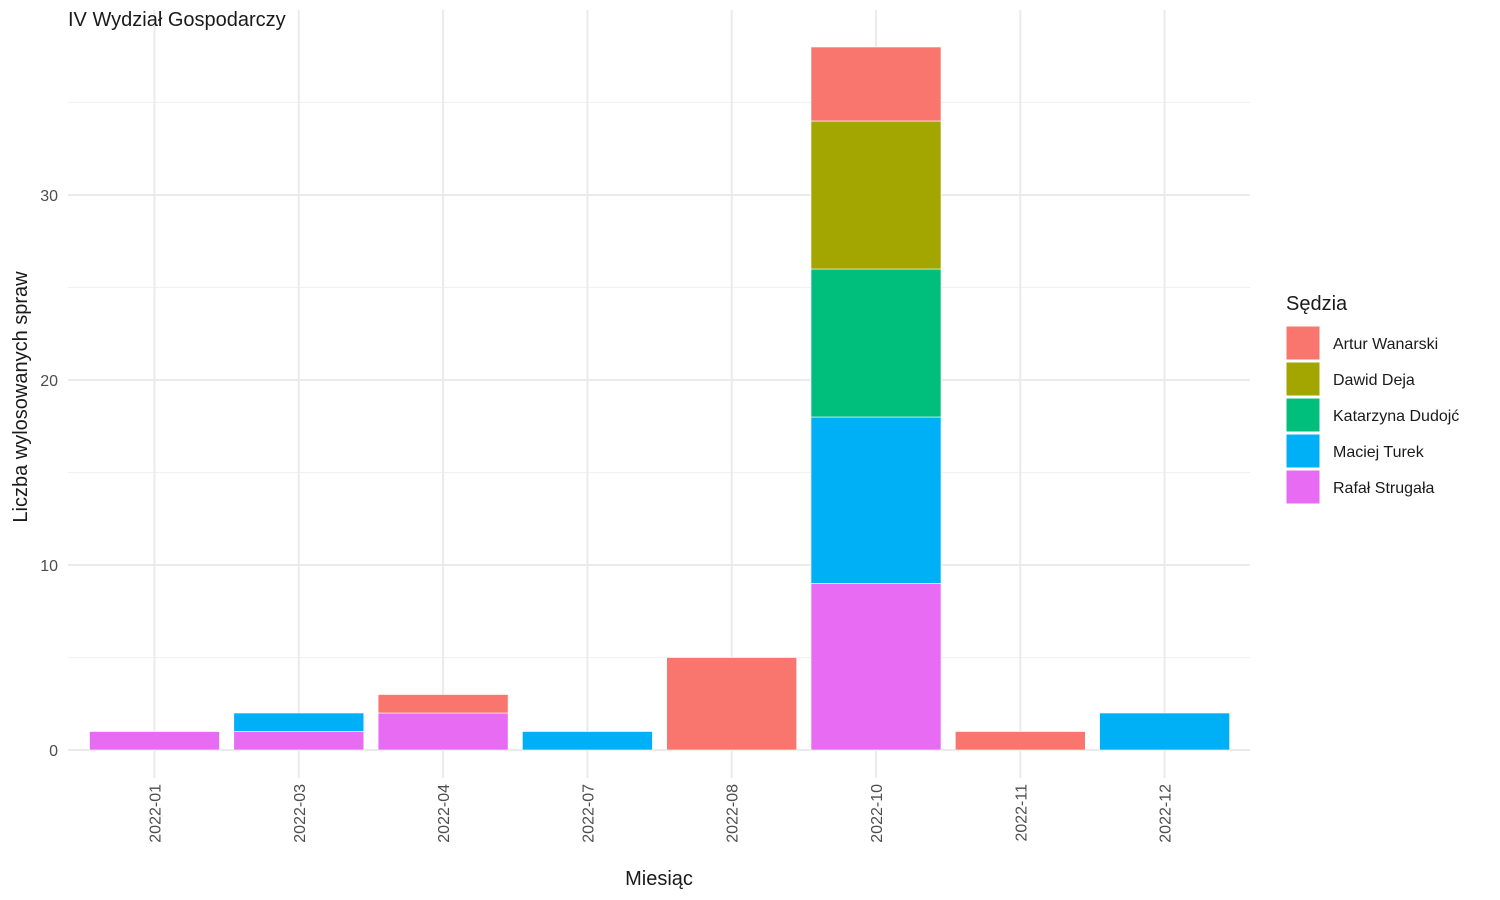 This screenshot has width=1500, height=900. What do you see at coordinates (1021, 813) in the screenshot?
I see `x-tick-label: 2022-11` at bounding box center [1021, 813].